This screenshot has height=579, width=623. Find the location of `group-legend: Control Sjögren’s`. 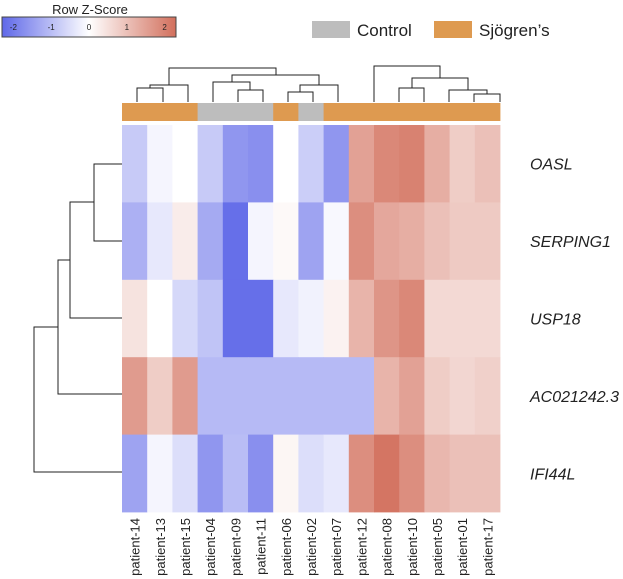

group-legend: Control Sjögren’s is located at coordinates (431, 30).